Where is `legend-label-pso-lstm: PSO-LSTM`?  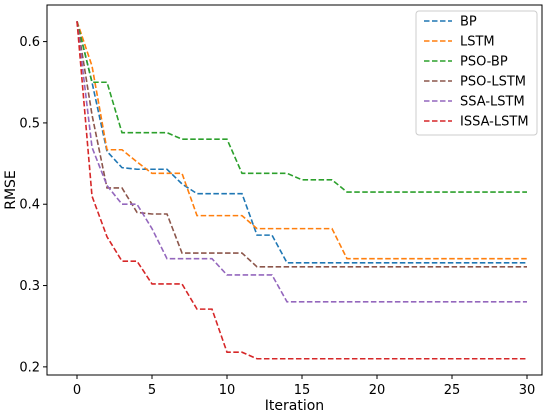 legend-label-pso-lstm: PSO-LSTM is located at coordinates (493, 82).